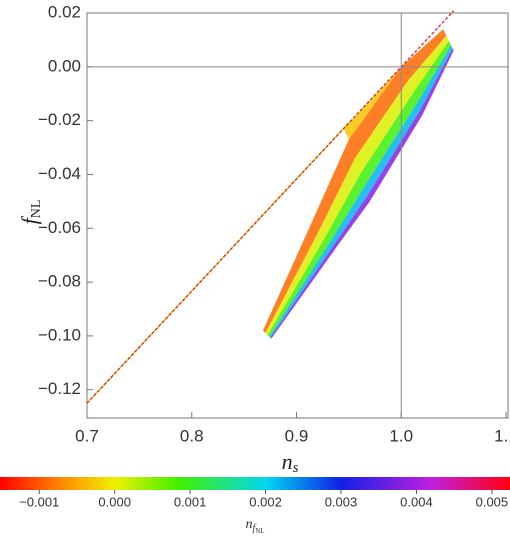 The image size is (510, 536). I want to click on colorbar-tick-label: 0.002, so click(265, 501).